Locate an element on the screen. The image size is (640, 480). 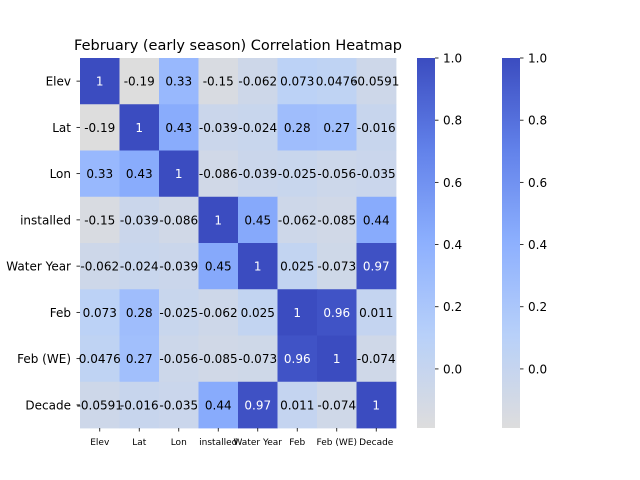
cell-value-label: 0.011 is located at coordinates (376, 313).